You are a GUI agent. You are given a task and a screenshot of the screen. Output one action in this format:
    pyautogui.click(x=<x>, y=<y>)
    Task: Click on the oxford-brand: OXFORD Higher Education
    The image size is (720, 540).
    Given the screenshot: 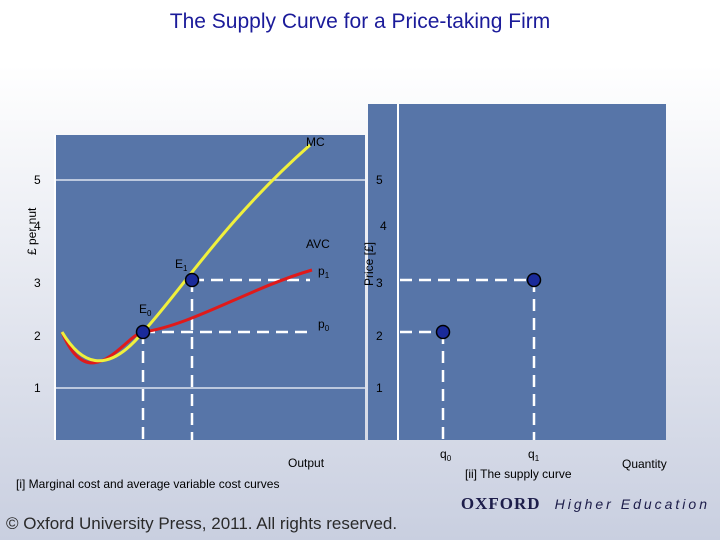 What is the action you would take?
    pyautogui.click(x=585, y=504)
    